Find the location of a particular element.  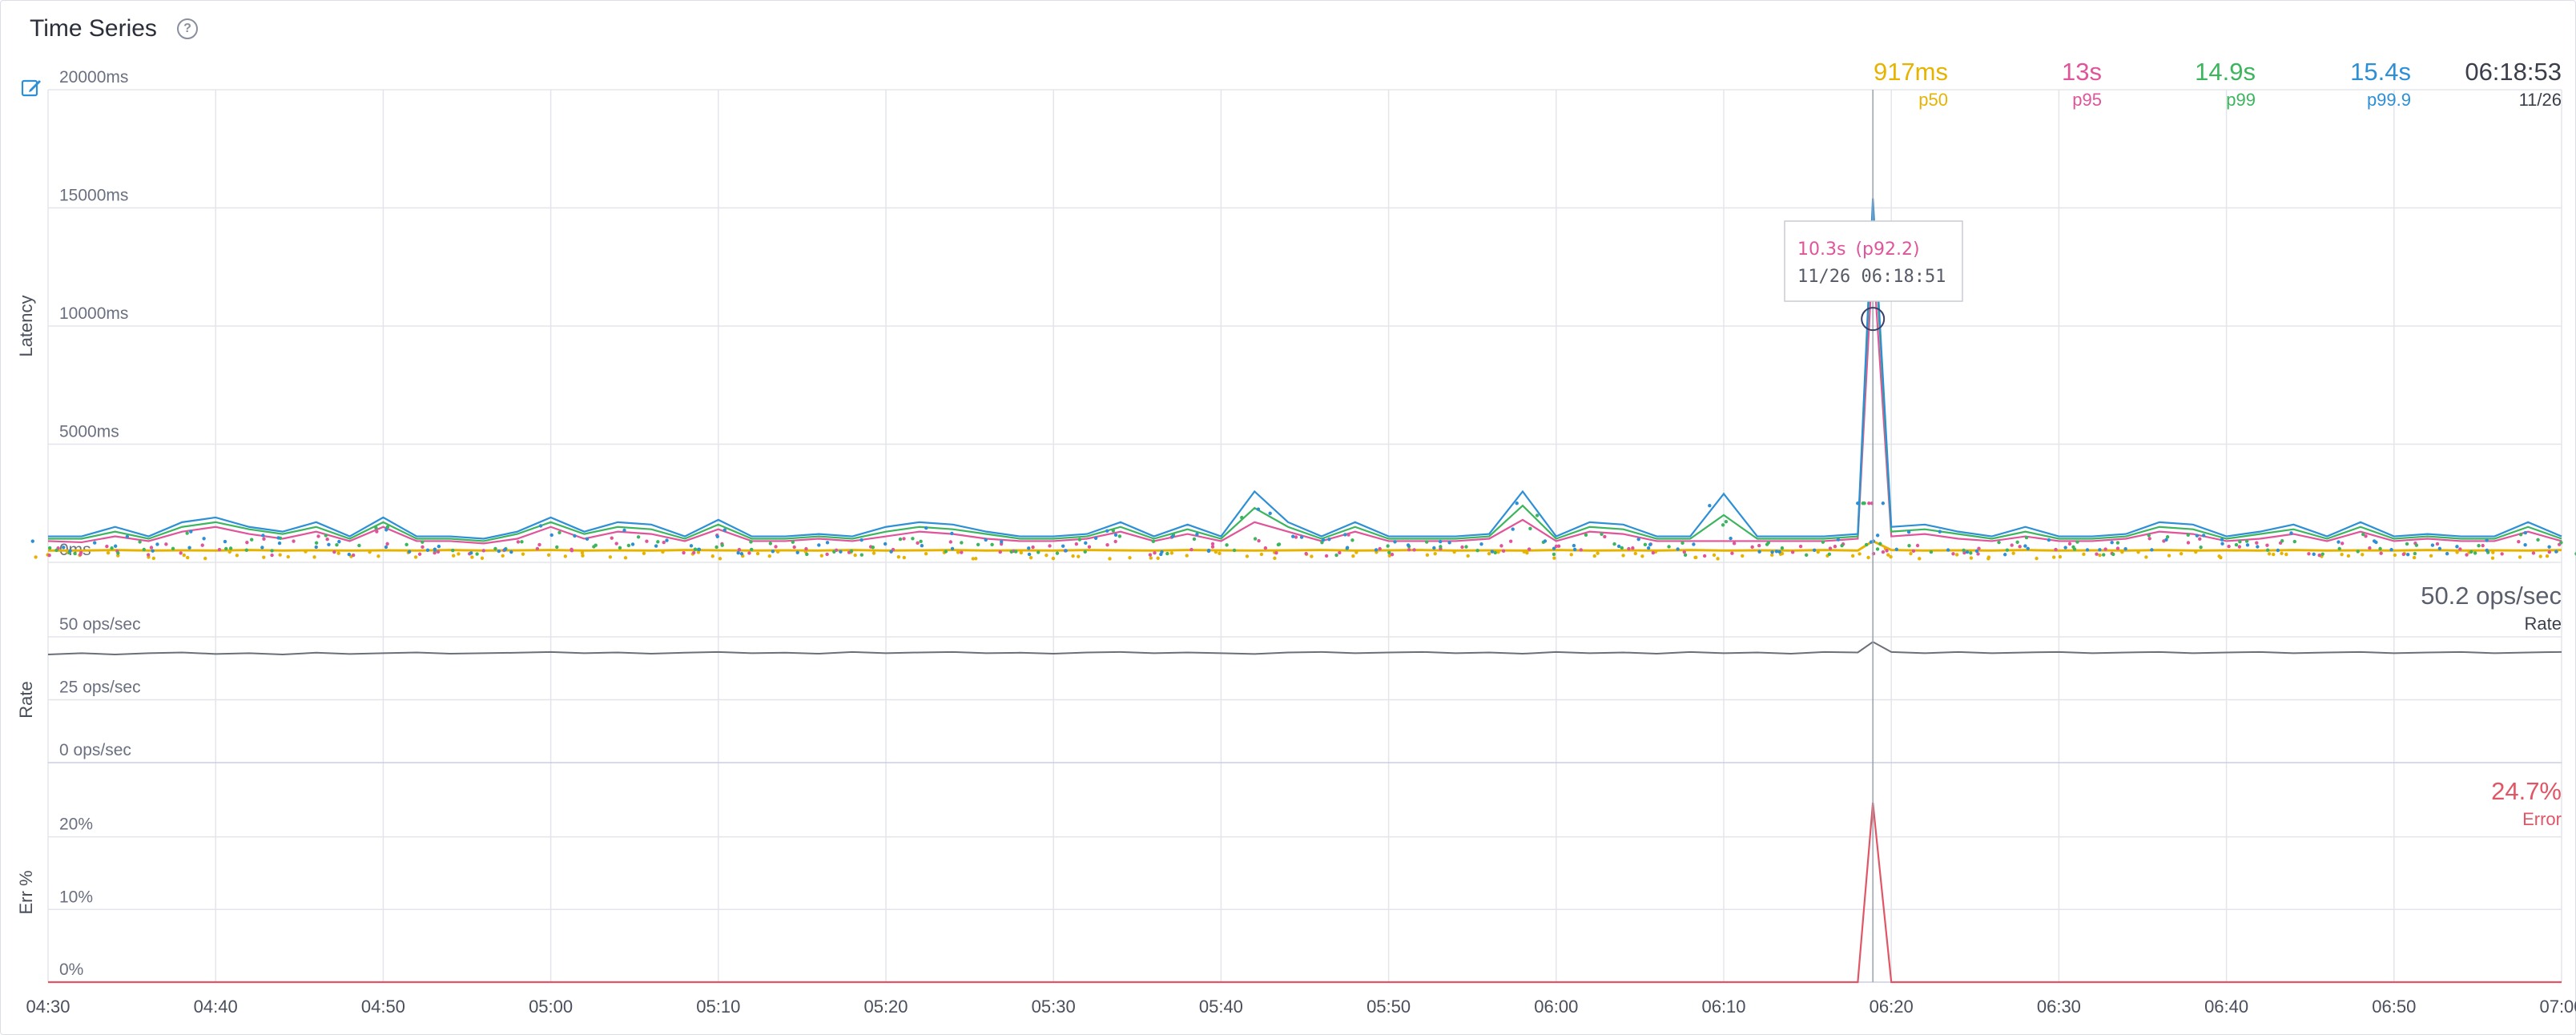

y-tick-label: 20% is located at coordinates (76, 825).